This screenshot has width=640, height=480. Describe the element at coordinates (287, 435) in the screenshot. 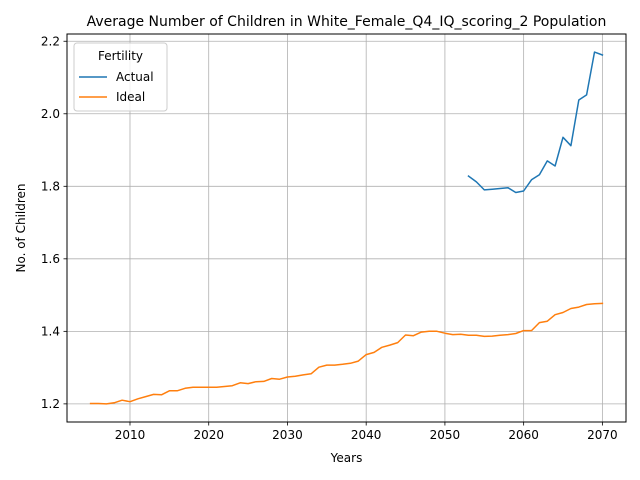

I see `x-tick-label: 2030` at that location.